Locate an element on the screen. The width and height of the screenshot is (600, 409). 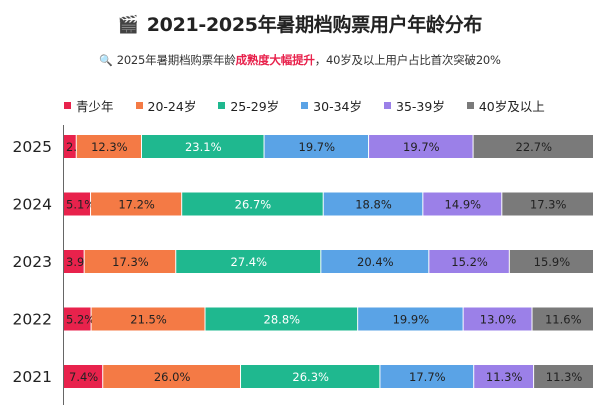
magnifier-icon: 🔍 is located at coordinates (106, 60).